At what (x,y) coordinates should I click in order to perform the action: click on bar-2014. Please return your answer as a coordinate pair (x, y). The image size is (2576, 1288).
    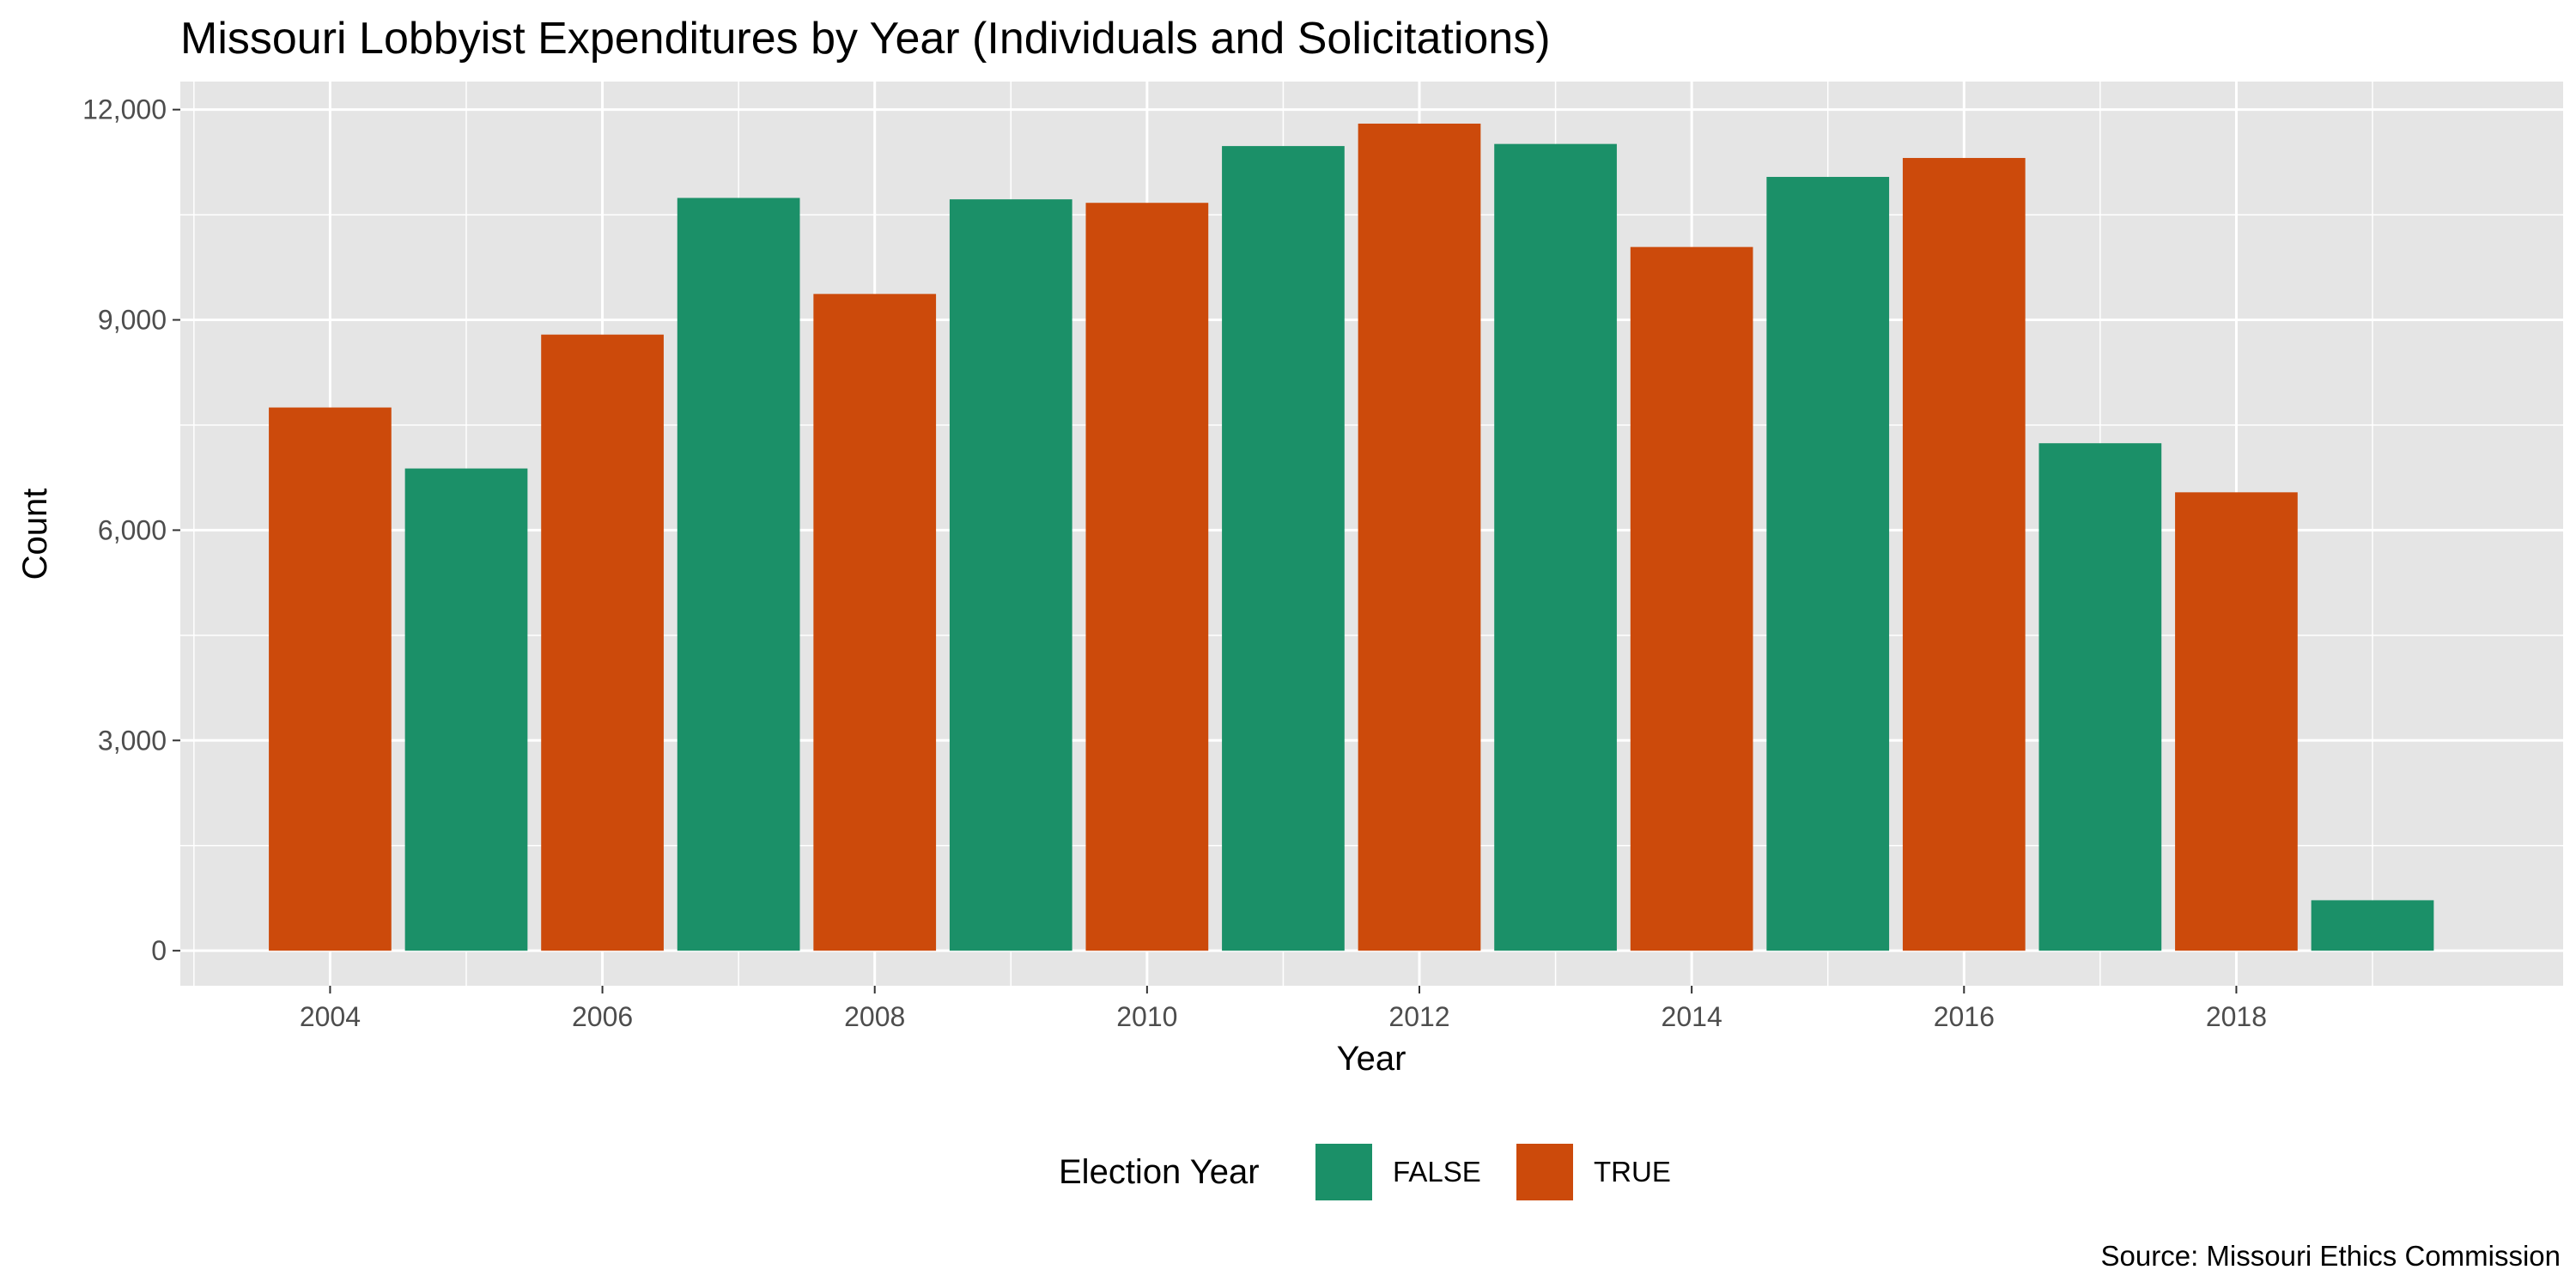
    Looking at the image, I should click on (1692, 598).